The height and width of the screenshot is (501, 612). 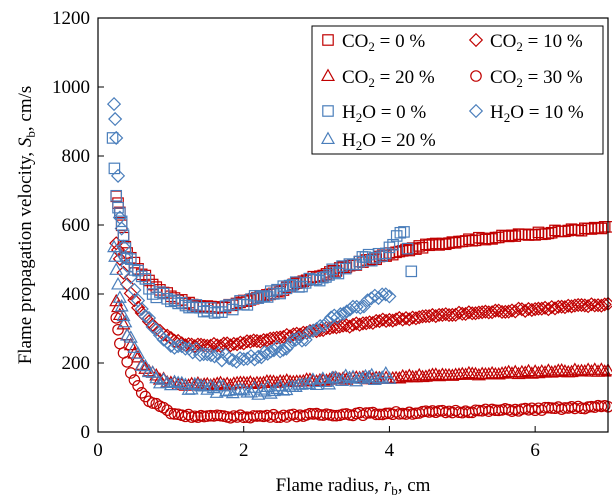 What do you see at coordinates (26, 225) in the screenshot?
I see `y-axis-title: Flame propagation velocity, Sb, cm/s` at bounding box center [26, 225].